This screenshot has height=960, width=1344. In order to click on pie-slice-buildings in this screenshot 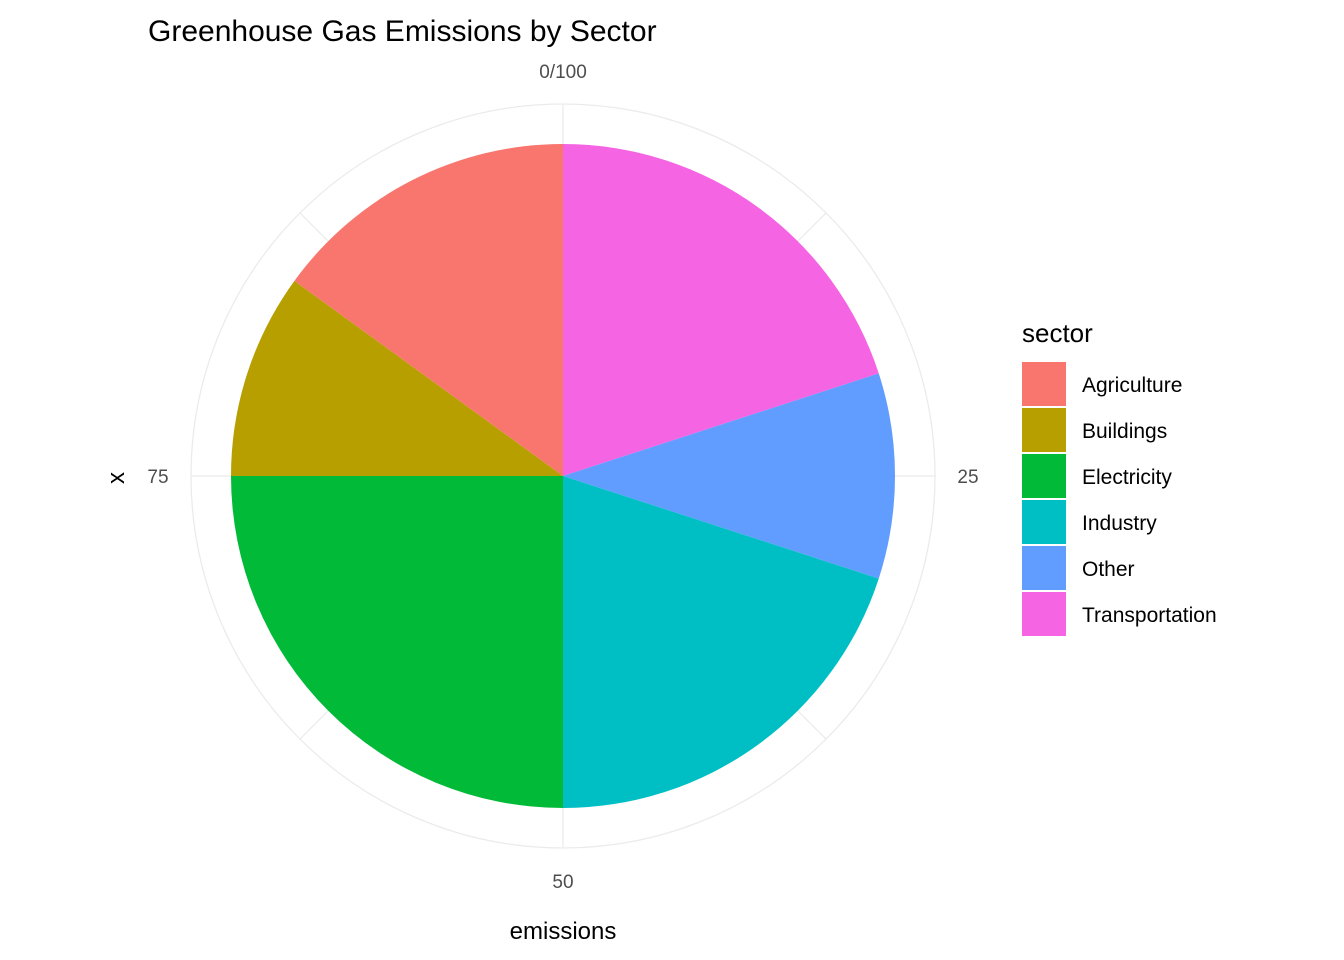, I will do `click(397, 378)`.